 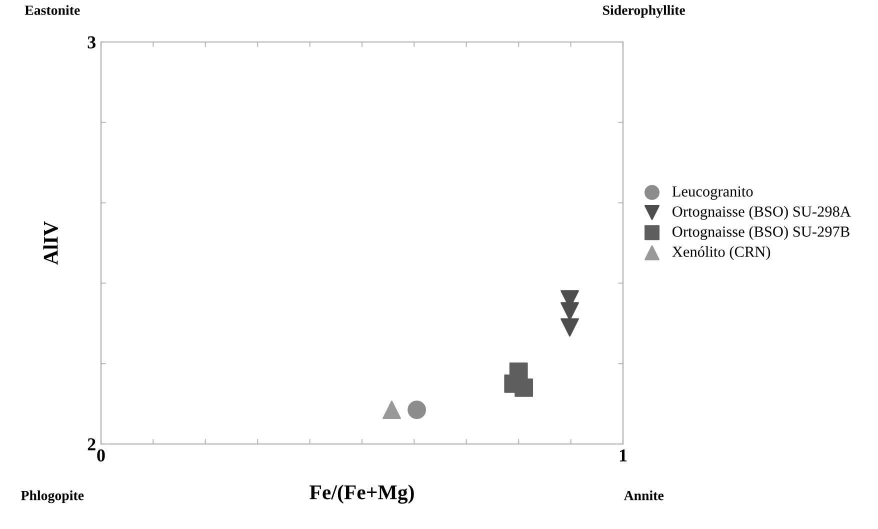 I want to click on legend-label: Leucogranito, so click(x=712, y=193).